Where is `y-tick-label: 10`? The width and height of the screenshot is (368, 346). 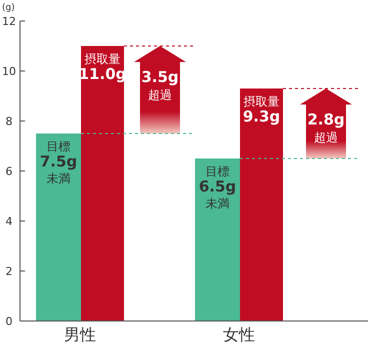 y-tick-label: 10 is located at coordinates (9, 71).